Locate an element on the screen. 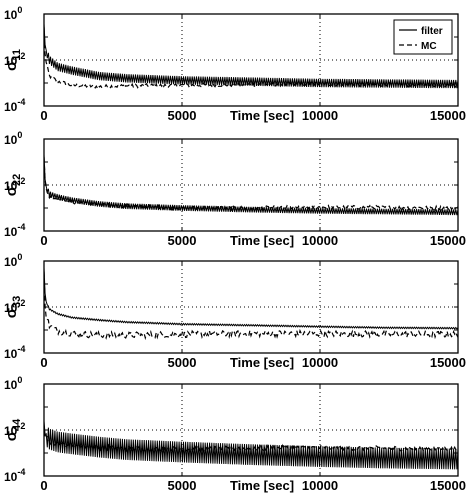  y-axis-label: σ22 is located at coordinates (13, 185).